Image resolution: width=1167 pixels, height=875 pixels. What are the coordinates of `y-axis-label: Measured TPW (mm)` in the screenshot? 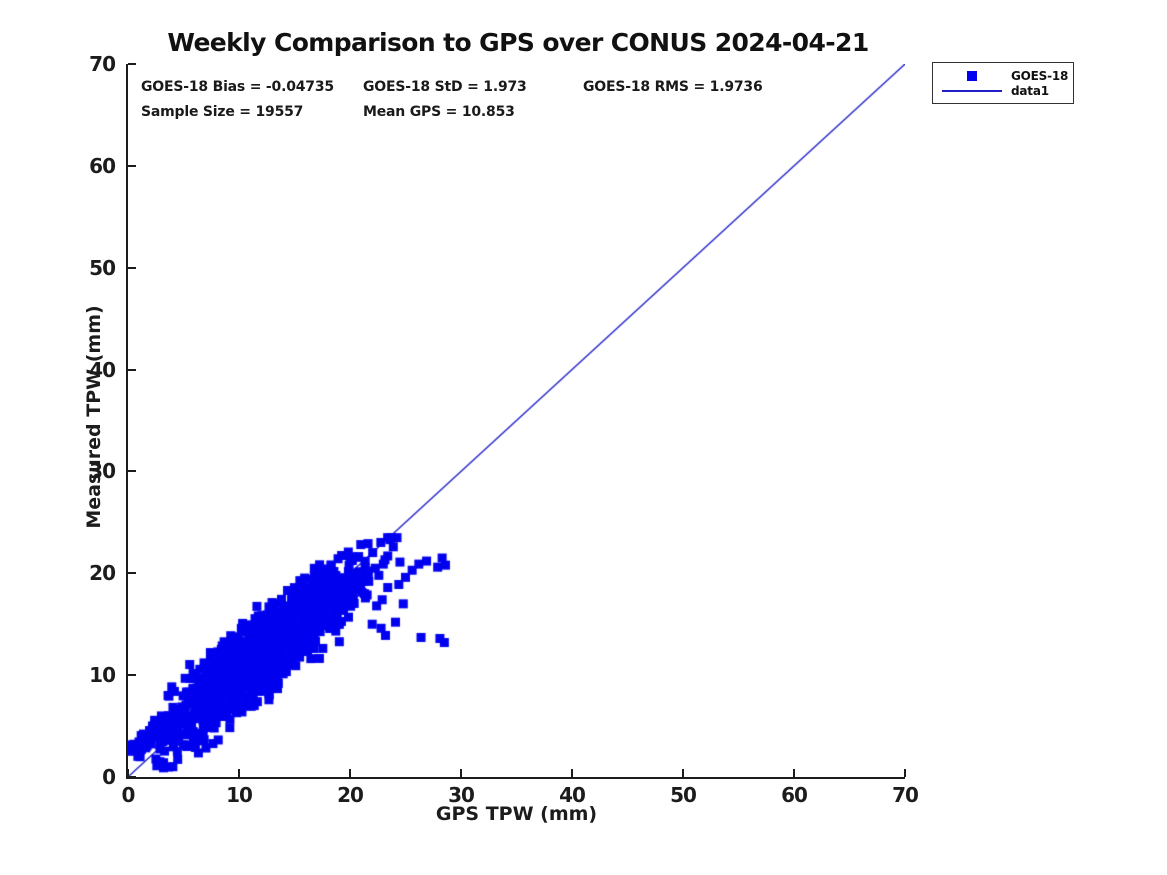 It's located at (94, 417).